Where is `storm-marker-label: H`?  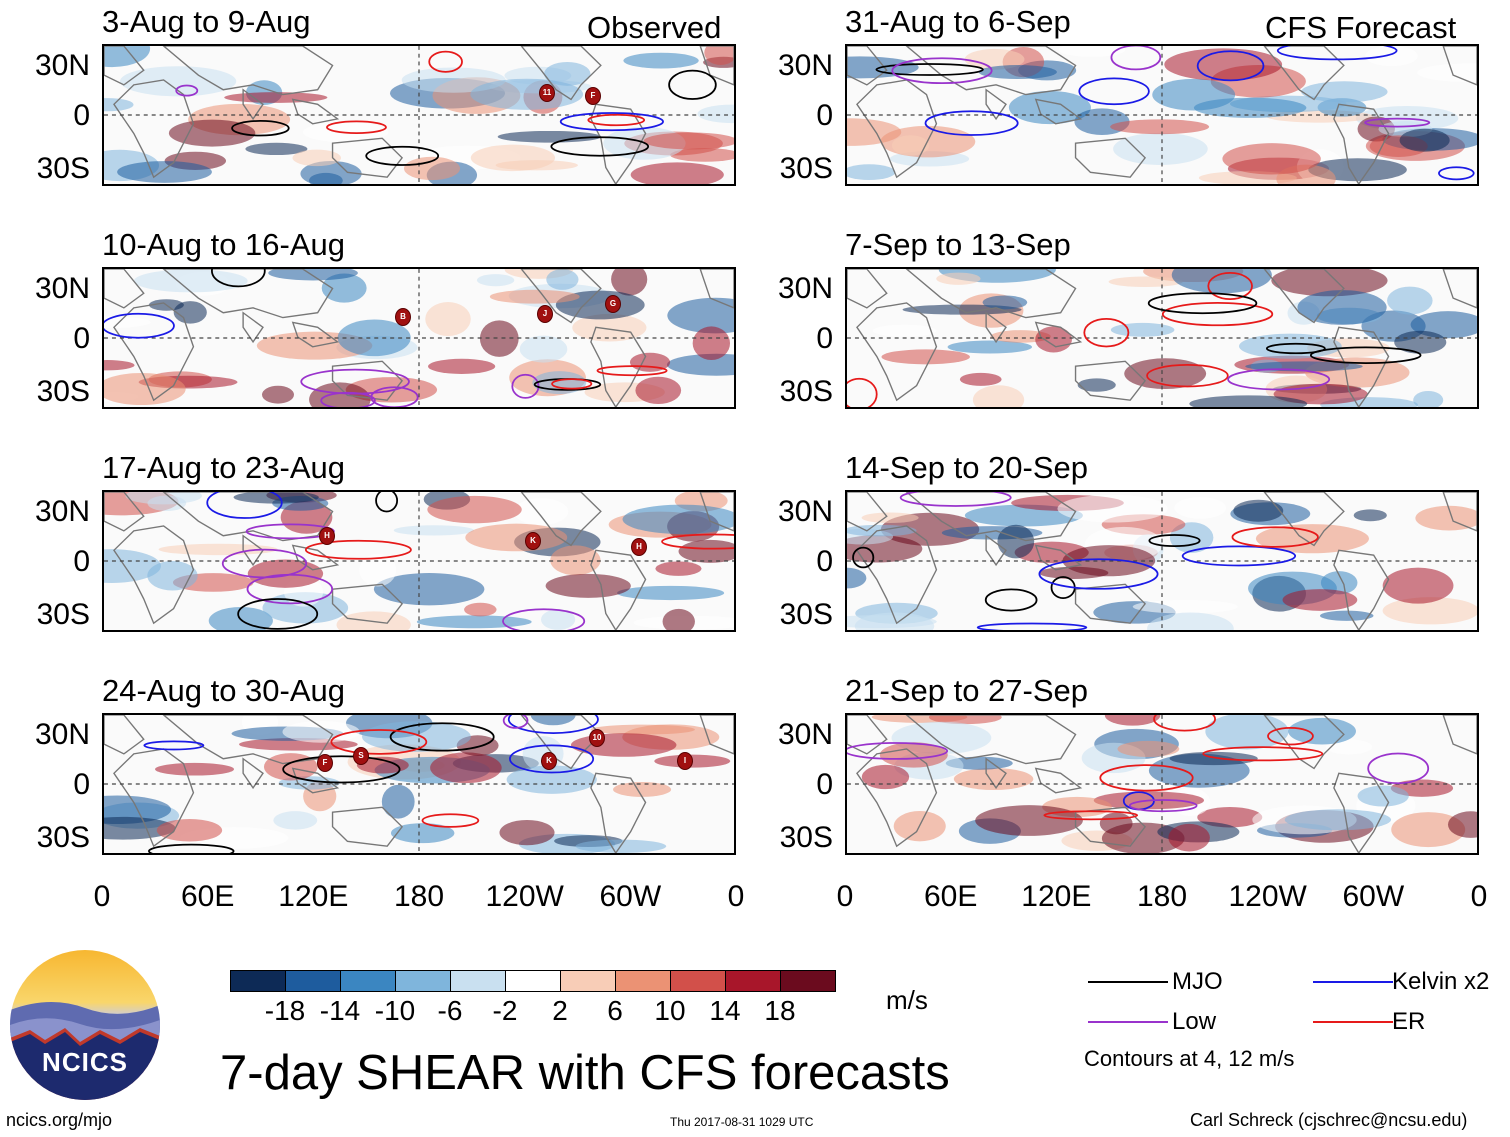
storm-marker-label: H is located at coordinates (327, 535).